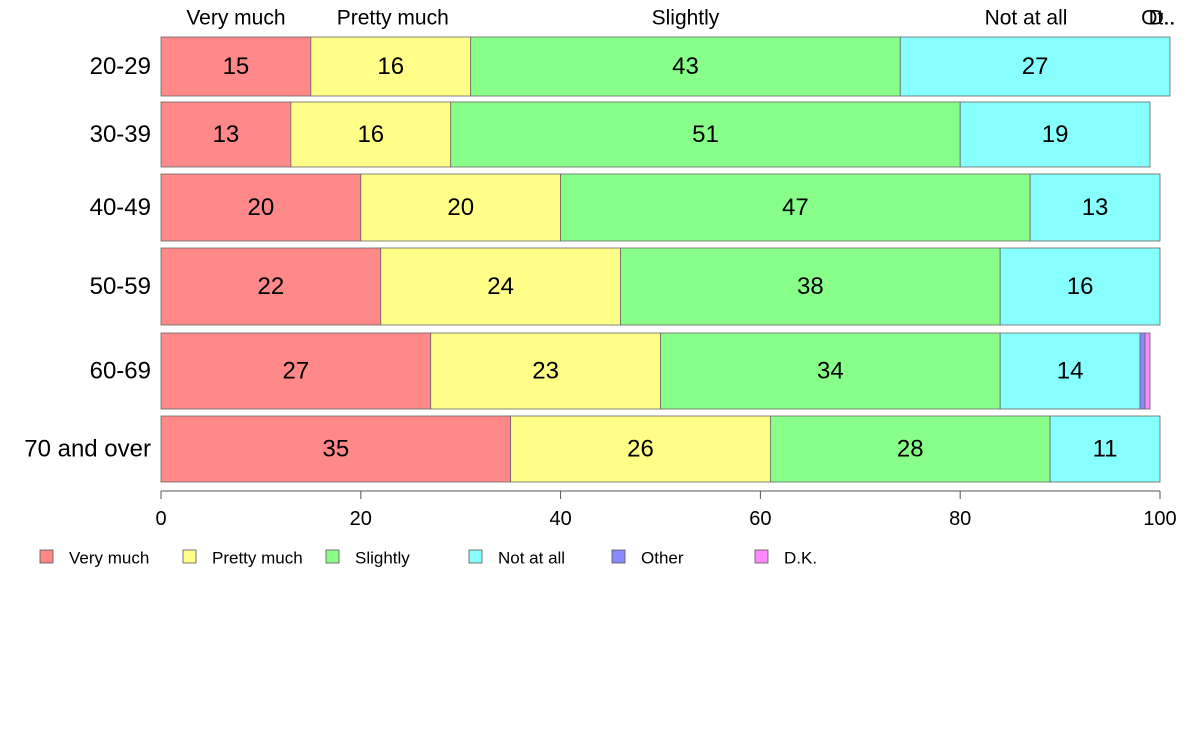 The height and width of the screenshot is (736, 1188). What do you see at coordinates (393, 18) in the screenshot?
I see `column-header-label: Pretty much` at bounding box center [393, 18].